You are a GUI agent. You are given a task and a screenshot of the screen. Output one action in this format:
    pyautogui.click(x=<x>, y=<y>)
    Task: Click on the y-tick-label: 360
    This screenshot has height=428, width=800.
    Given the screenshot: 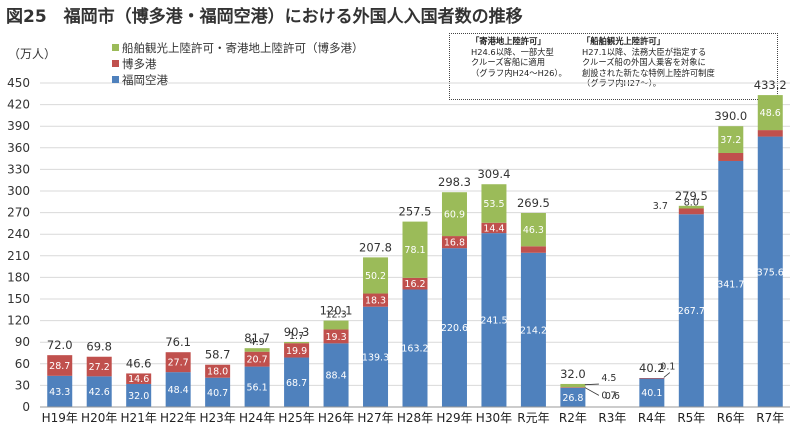 What is the action you would take?
    pyautogui.click(x=18, y=148)
    